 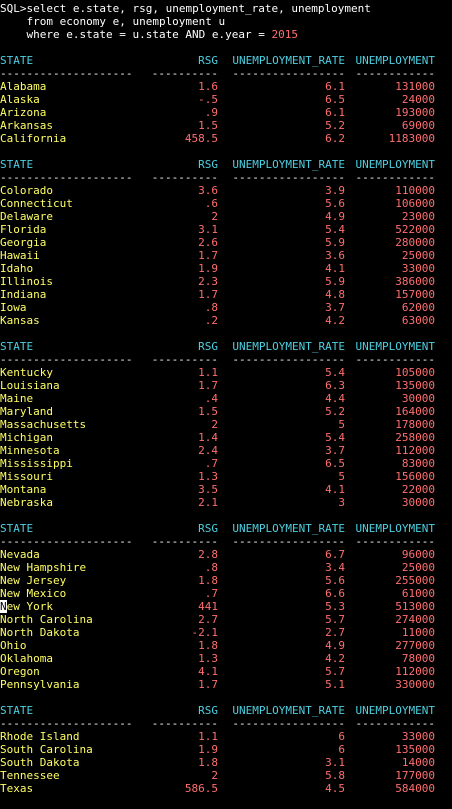 What do you see at coordinates (335, 385) in the screenshot?
I see `cell-unemployment-rate: 6.3` at bounding box center [335, 385].